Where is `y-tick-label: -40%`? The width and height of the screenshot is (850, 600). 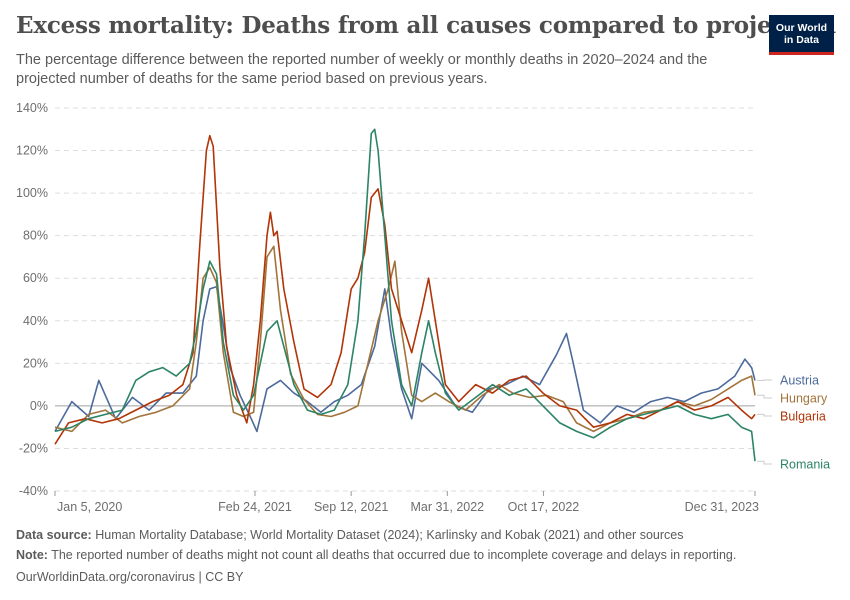
y-tick-label: -40% is located at coordinates (33, 491).